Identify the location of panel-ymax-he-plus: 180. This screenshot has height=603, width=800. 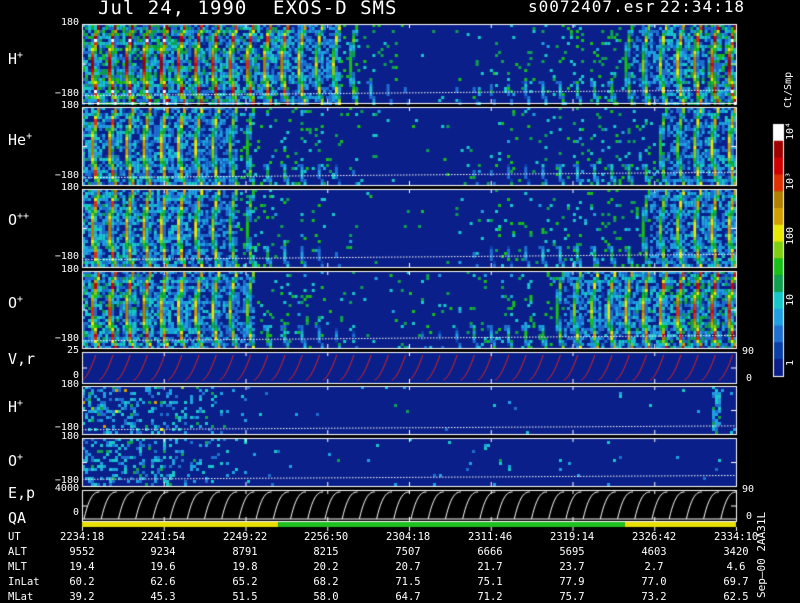
(69, 105).